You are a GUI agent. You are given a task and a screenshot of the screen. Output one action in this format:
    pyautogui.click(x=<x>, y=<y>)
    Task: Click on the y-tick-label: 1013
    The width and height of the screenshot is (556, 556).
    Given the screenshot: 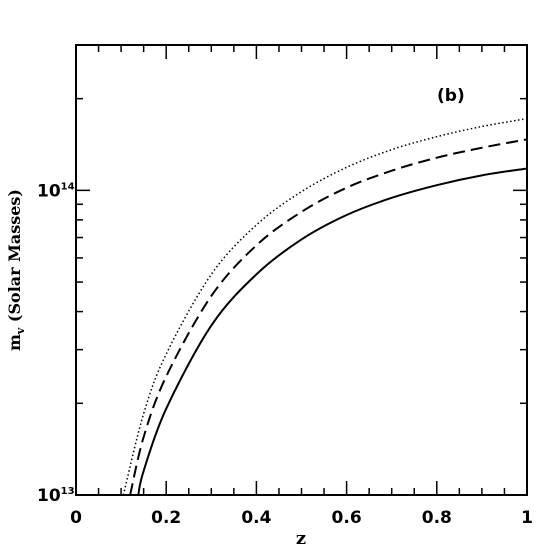 What is the action you would take?
    pyautogui.click(x=56, y=496)
    